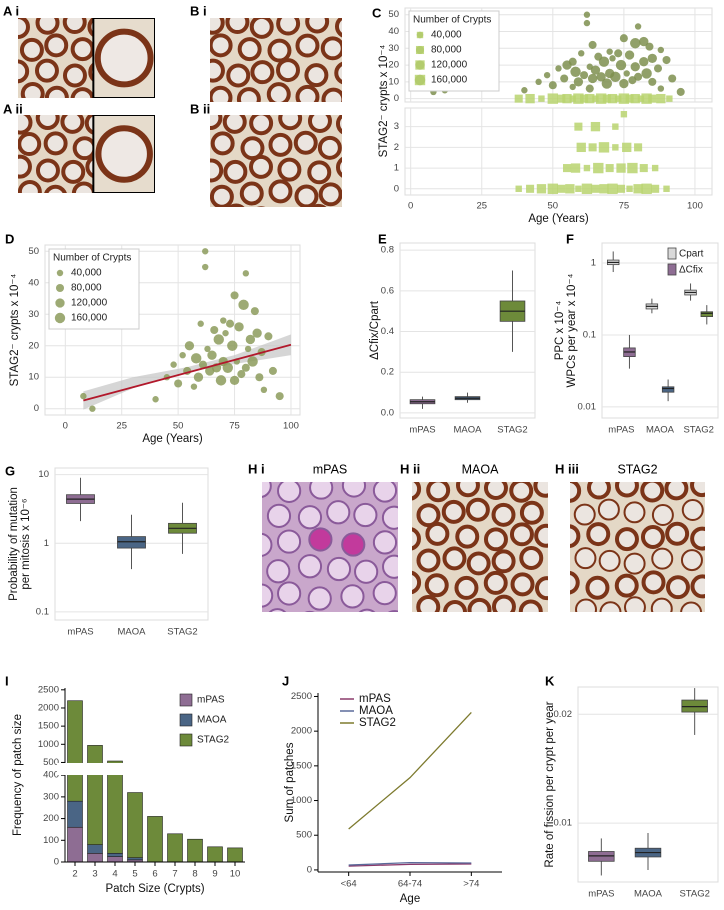  I want to click on x-axis-label: Patch Size (Crypts), so click(154, 889).